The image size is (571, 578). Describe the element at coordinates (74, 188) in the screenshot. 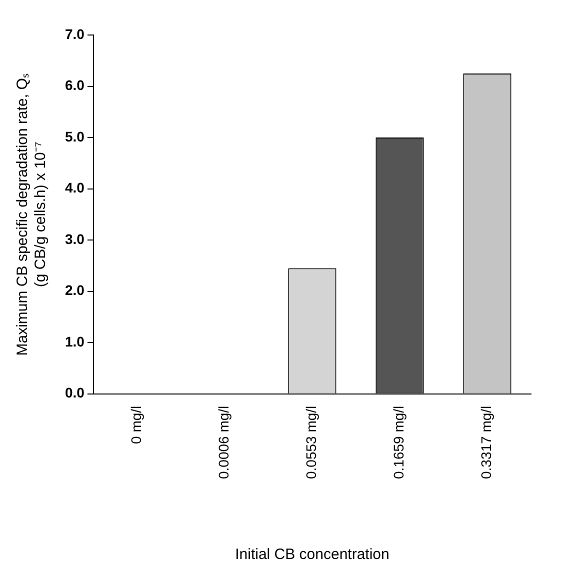

I see `y-tick-label: 4.0` at that location.